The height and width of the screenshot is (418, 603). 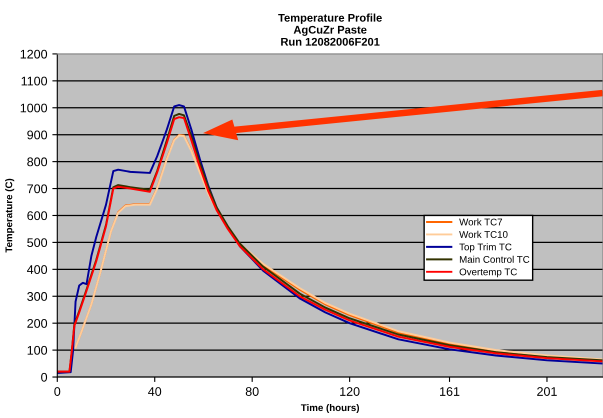 What do you see at coordinates (488, 273) in the screenshot?
I see `legend-label: Overtemp TC` at bounding box center [488, 273].